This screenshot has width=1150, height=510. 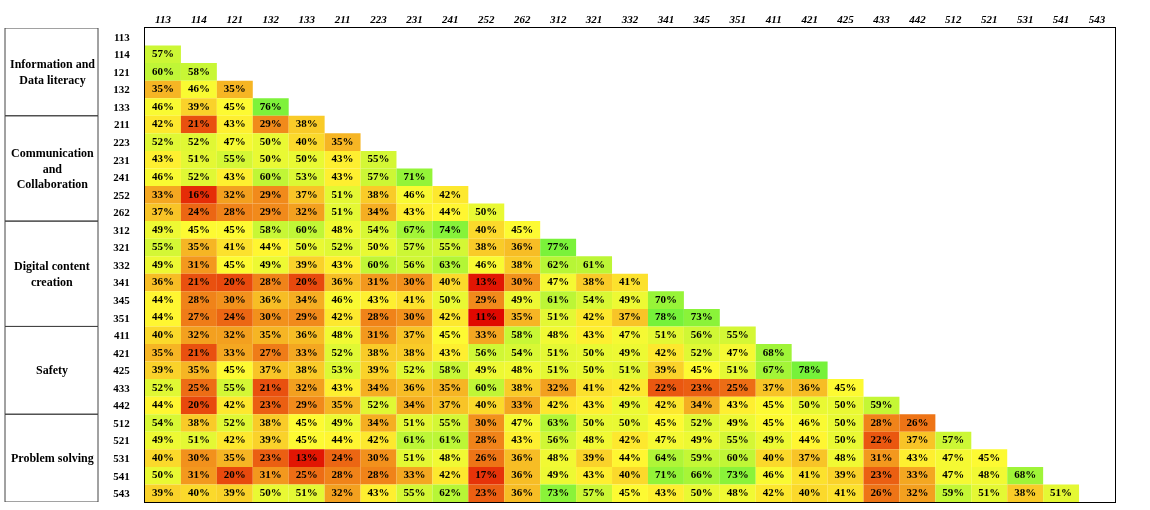 I want to click on data-label: 76%, so click(x=270, y=105).